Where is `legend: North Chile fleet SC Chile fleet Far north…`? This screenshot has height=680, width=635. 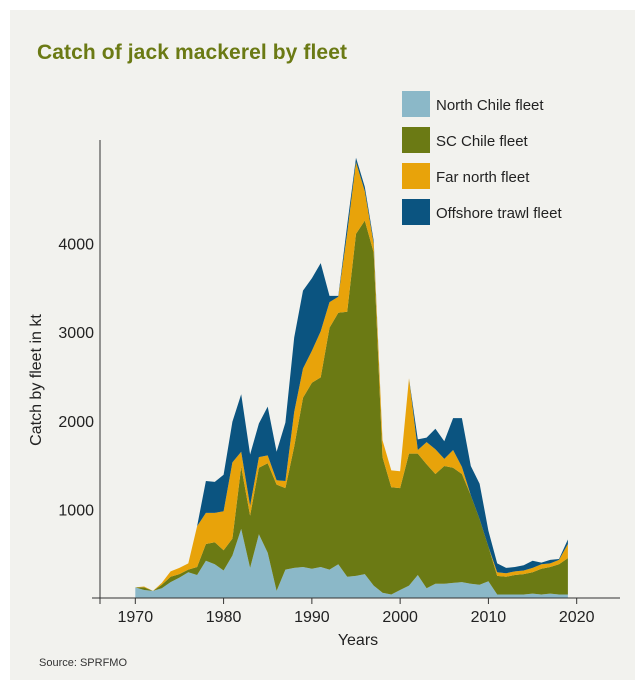 legend: North Chile fleet SC Chile fleet Far north… is located at coordinates (482, 158).